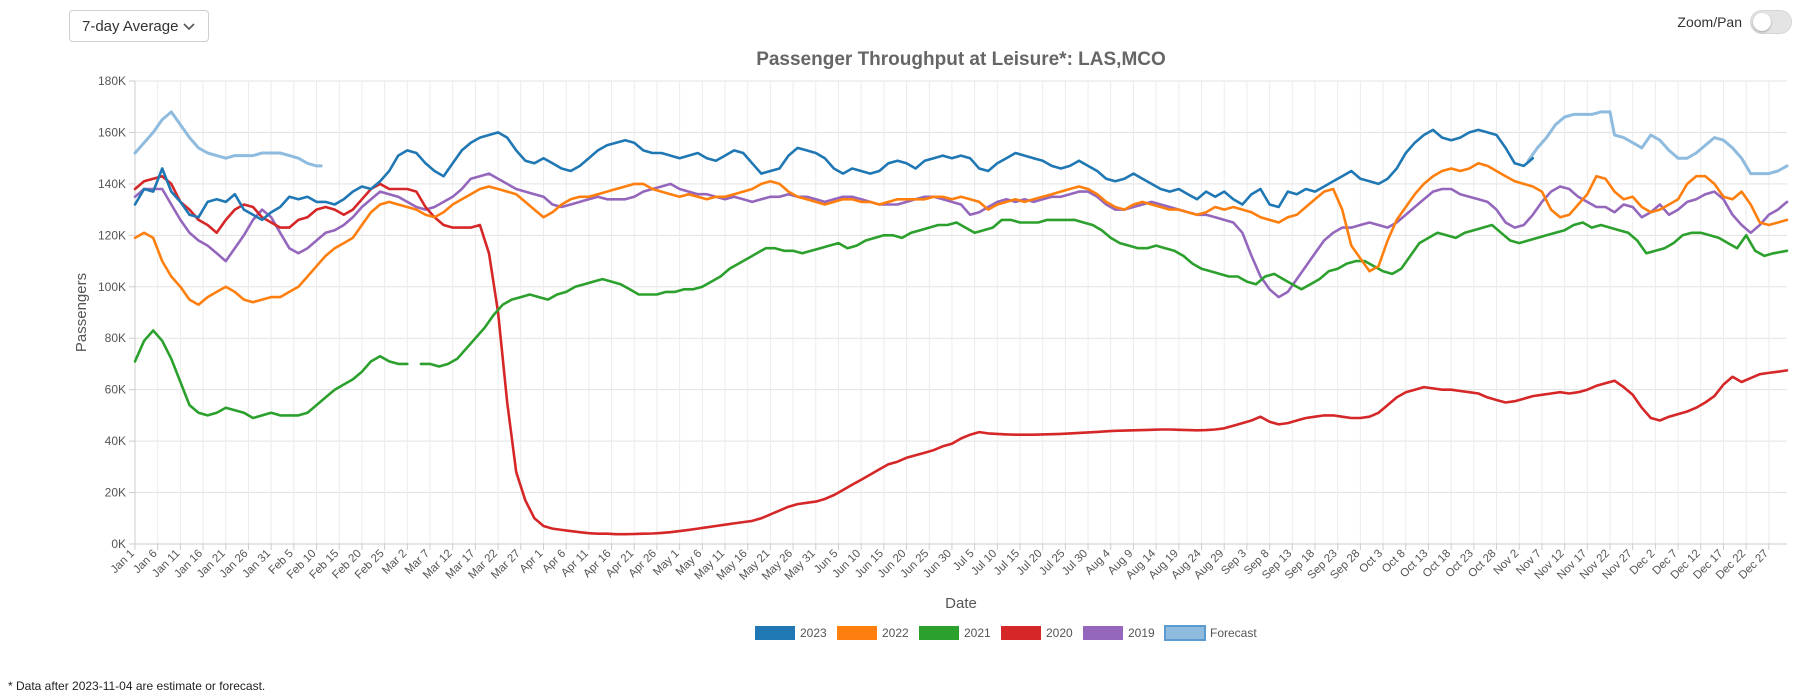  Describe the element at coordinates (961, 603) in the screenshot. I see `x-axis-title: Date` at that location.